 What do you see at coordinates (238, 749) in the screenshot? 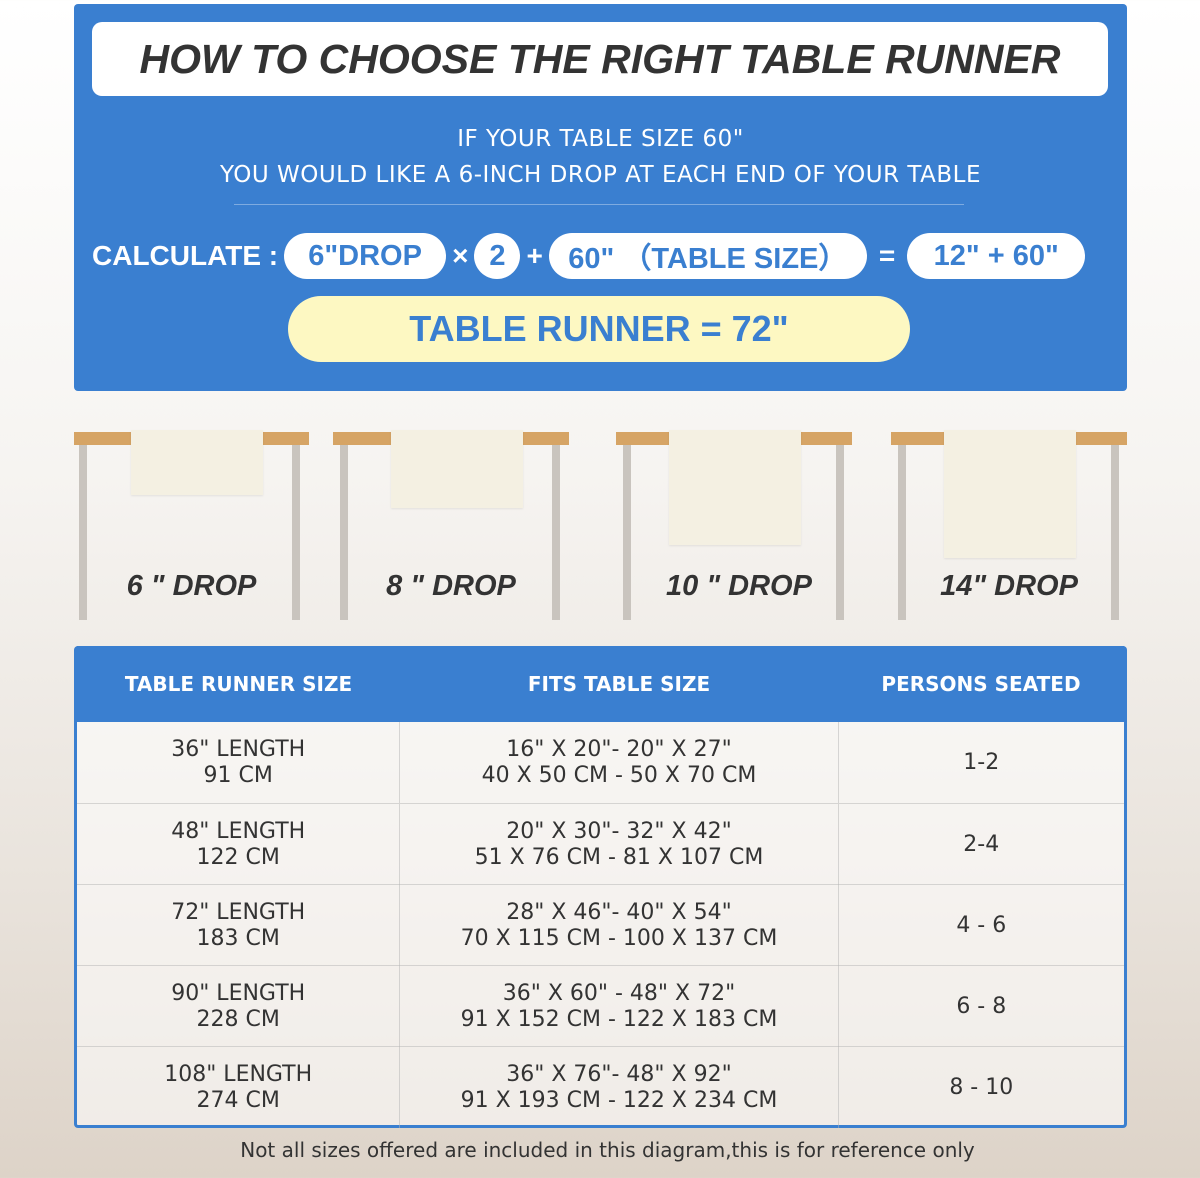
I see `length-inches: 36" LENGTH` at bounding box center [238, 749].